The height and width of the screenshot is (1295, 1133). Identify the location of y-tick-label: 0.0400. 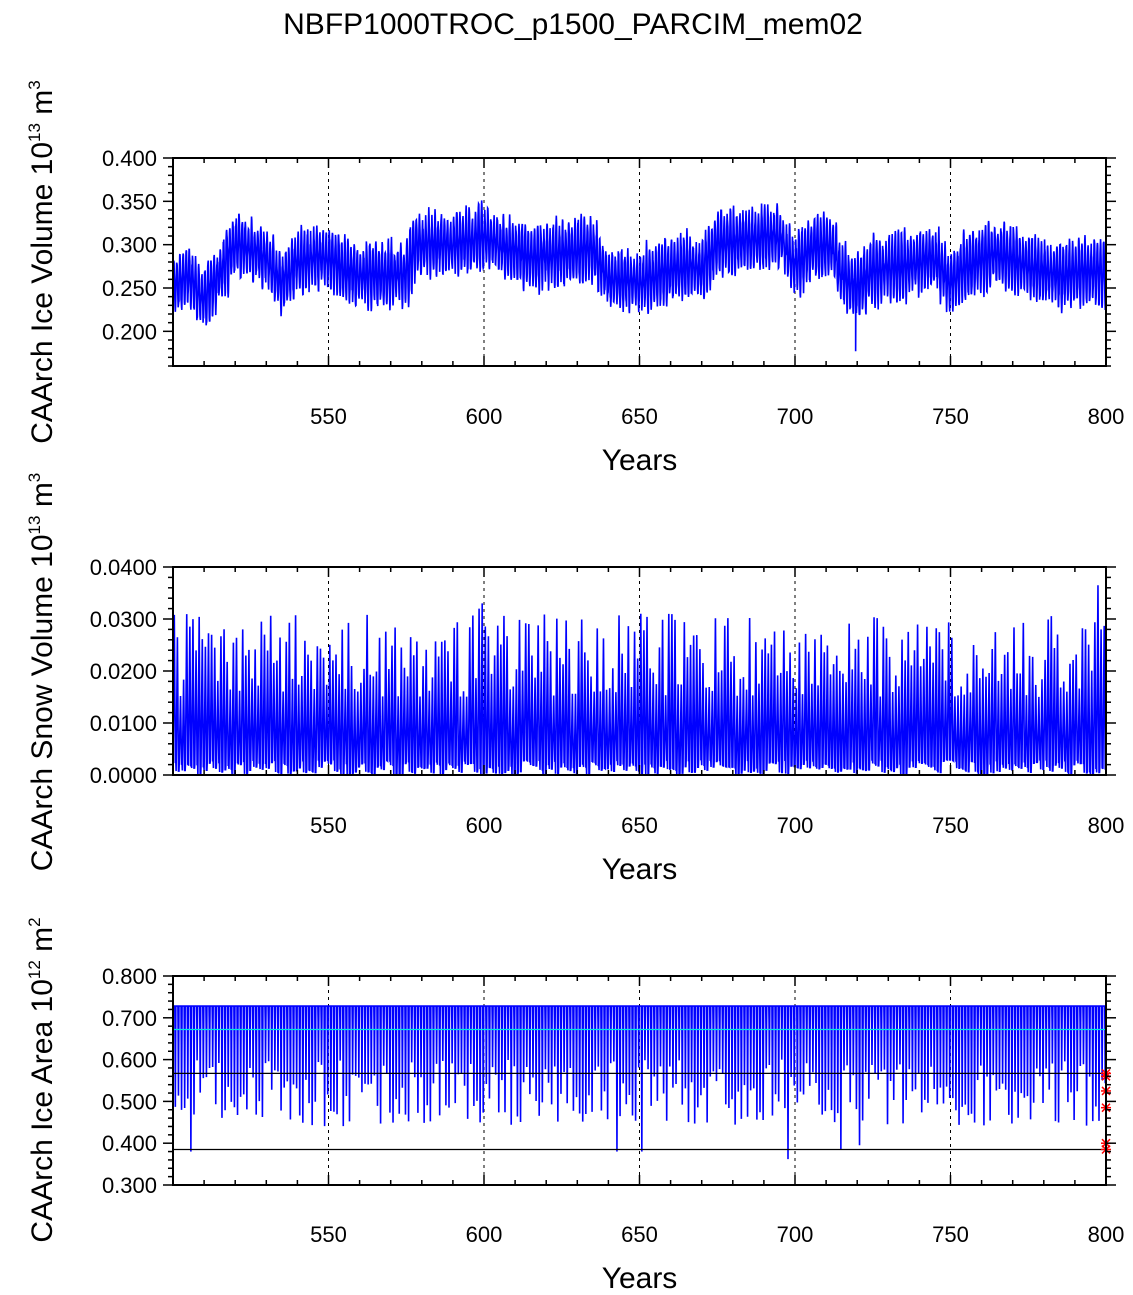
(123, 567).